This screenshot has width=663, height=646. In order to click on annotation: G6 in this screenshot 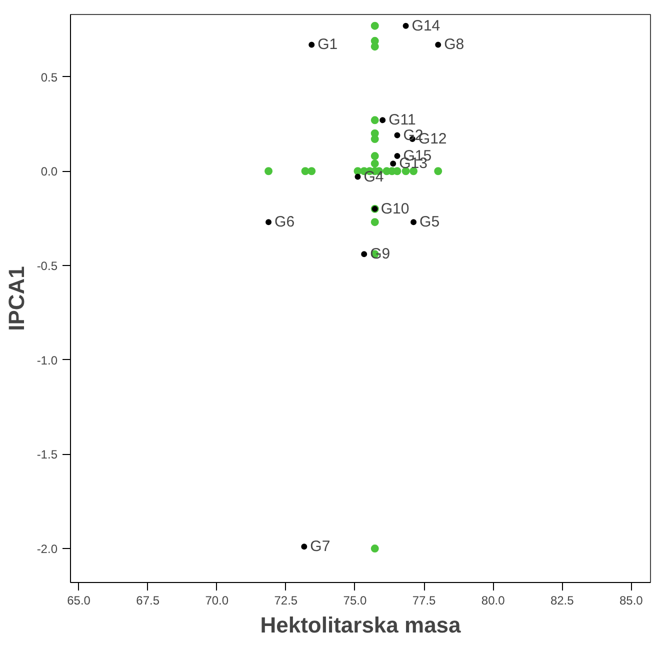, I will do `click(284, 222)`.